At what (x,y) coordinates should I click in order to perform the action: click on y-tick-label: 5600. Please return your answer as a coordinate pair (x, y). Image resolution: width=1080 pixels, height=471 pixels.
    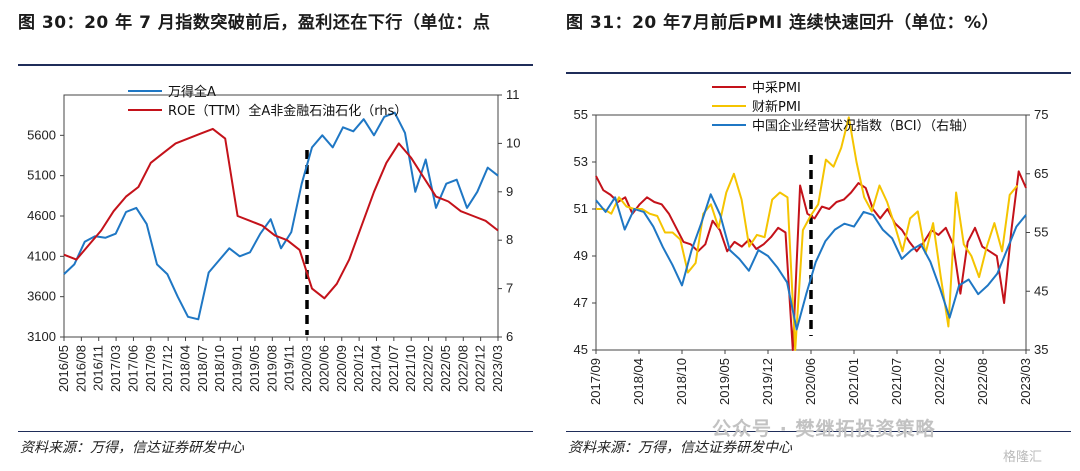
    Looking at the image, I should click on (41, 134).